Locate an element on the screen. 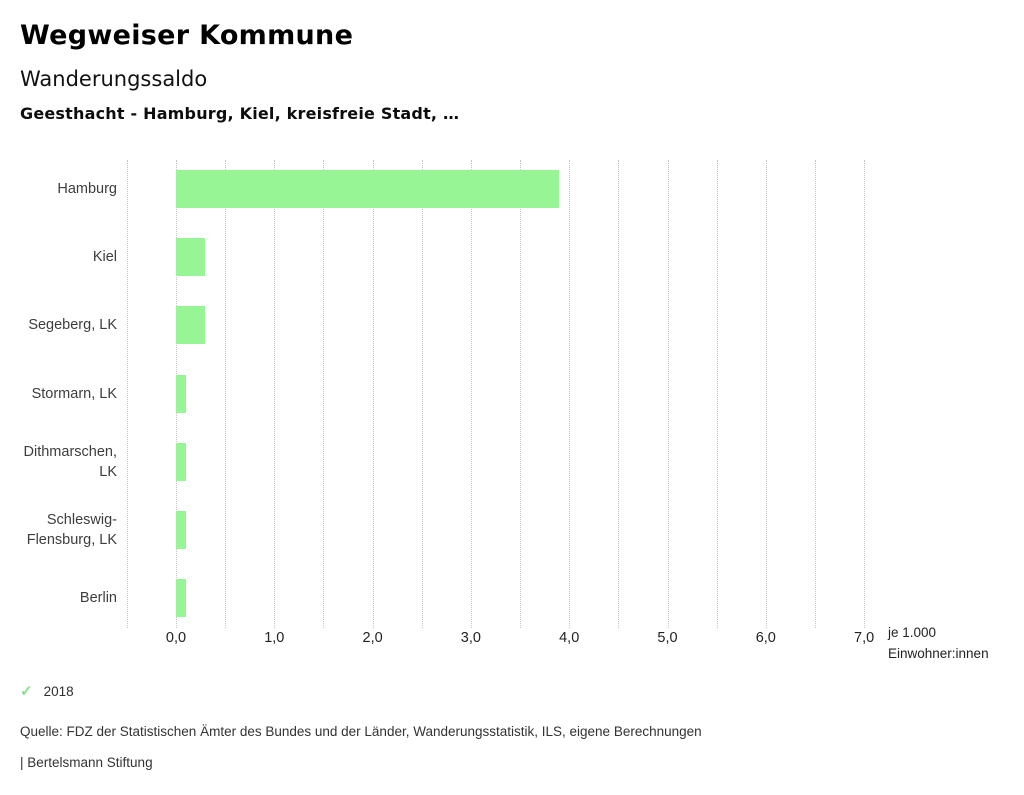 Image resolution: width=1024 pixels, height=795 pixels. legend-year-label: 2018 is located at coordinates (58, 691).